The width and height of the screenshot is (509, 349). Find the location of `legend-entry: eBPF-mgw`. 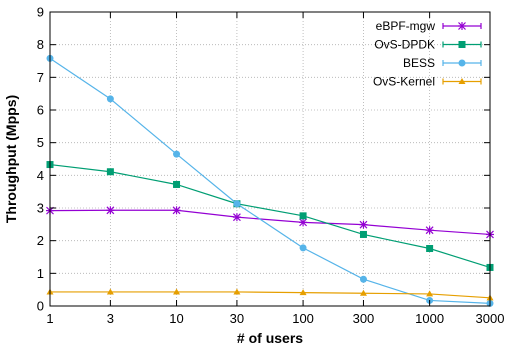

legend-entry: eBPF-mgw is located at coordinates (429, 26).